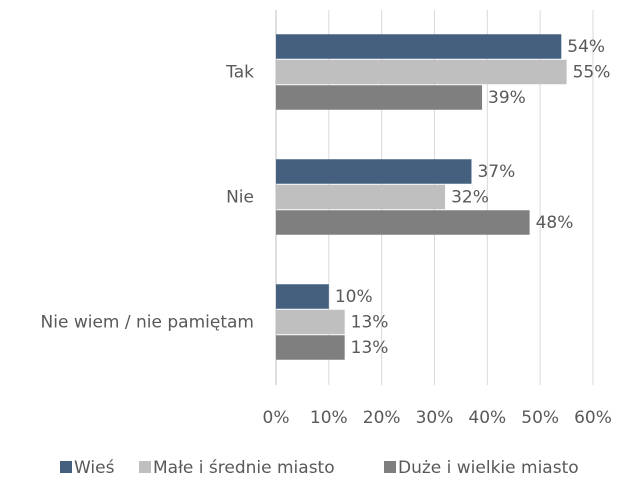  Describe the element at coordinates (147, 323) in the screenshot. I see `y-tick-label: Nie wiem / nie pamiętam` at that location.